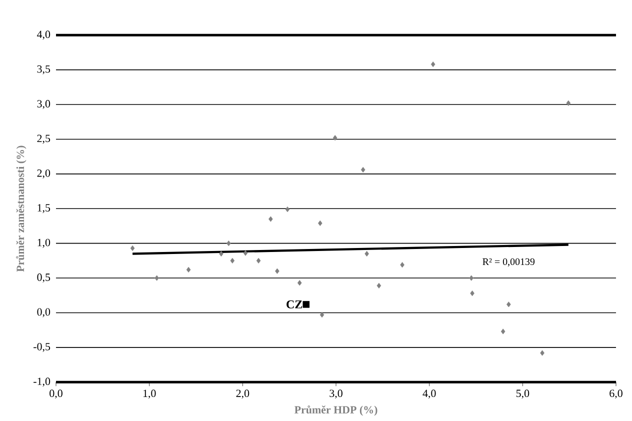  What do you see at coordinates (43, 105) in the screenshot?
I see `y-tick-label: 3,0` at bounding box center [43, 105].